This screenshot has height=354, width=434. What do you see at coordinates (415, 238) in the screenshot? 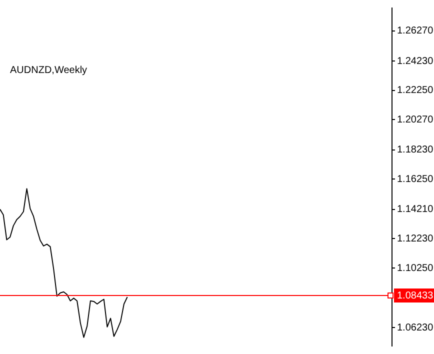
I see `y-tick-label: 1.12230` at bounding box center [415, 238].